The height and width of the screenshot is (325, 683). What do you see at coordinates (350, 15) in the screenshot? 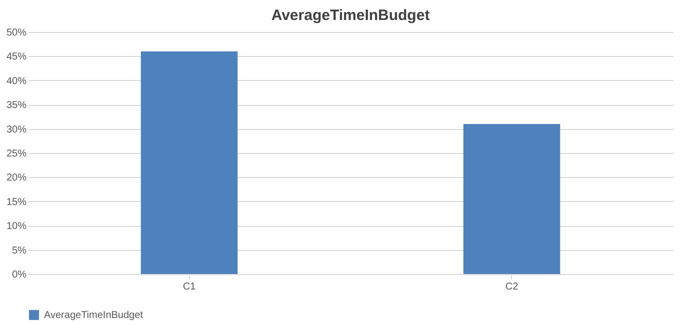
I see `chart-title: AverageTimeInBudget` at bounding box center [350, 15].